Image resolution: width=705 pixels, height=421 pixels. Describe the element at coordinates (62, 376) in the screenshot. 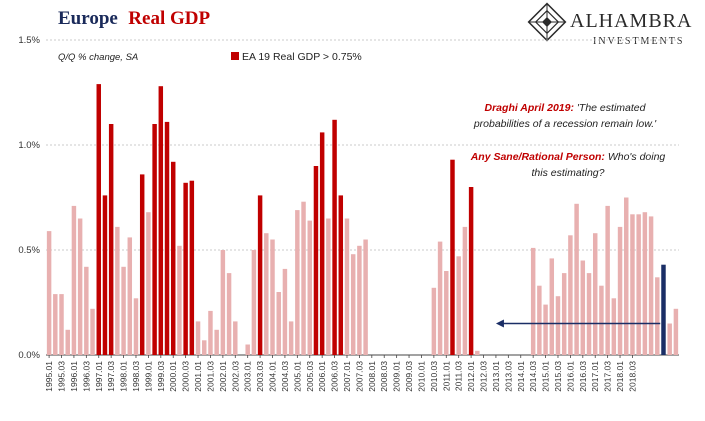

I see `x-tick-label: 1995.03` at that location.